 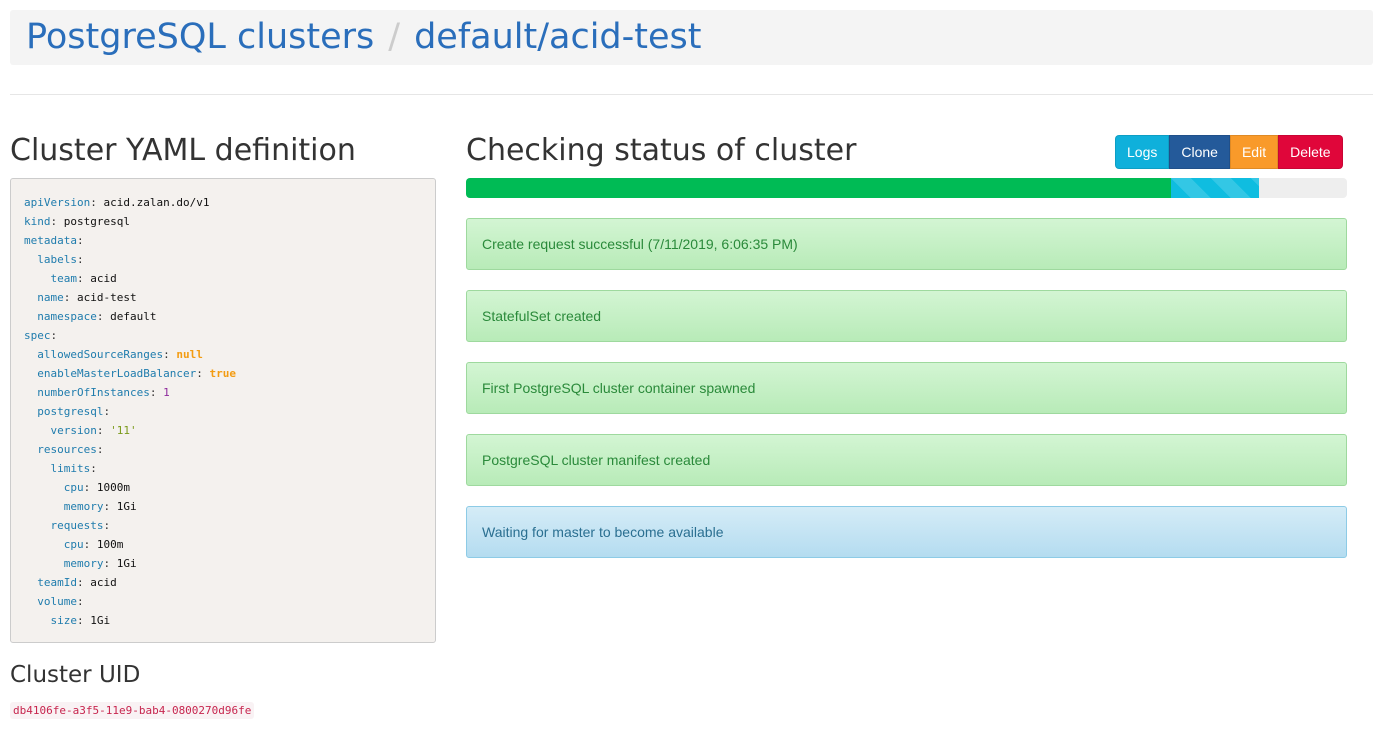 What do you see at coordinates (77, 525) in the screenshot?
I see `yaml-key: requests` at bounding box center [77, 525].